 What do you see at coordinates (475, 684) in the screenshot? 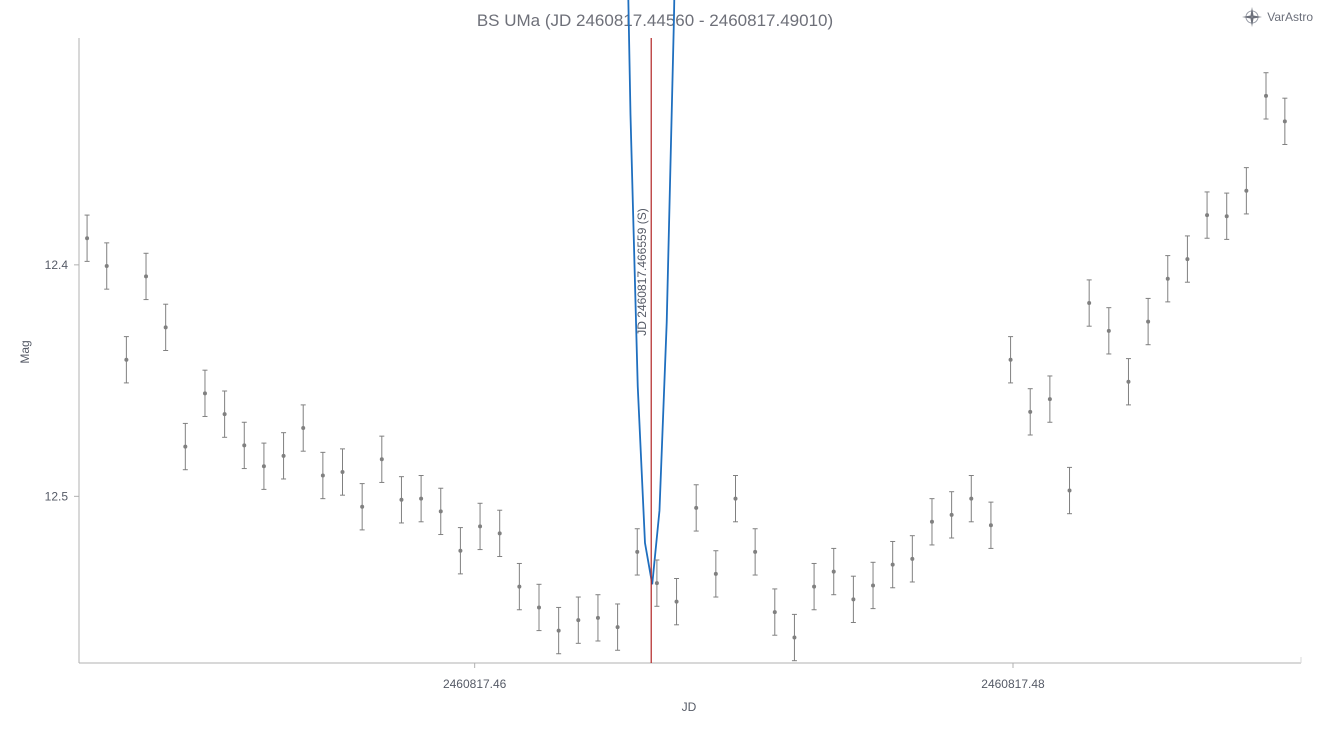
I see `x-tick-label: 2460817.46` at bounding box center [475, 684].